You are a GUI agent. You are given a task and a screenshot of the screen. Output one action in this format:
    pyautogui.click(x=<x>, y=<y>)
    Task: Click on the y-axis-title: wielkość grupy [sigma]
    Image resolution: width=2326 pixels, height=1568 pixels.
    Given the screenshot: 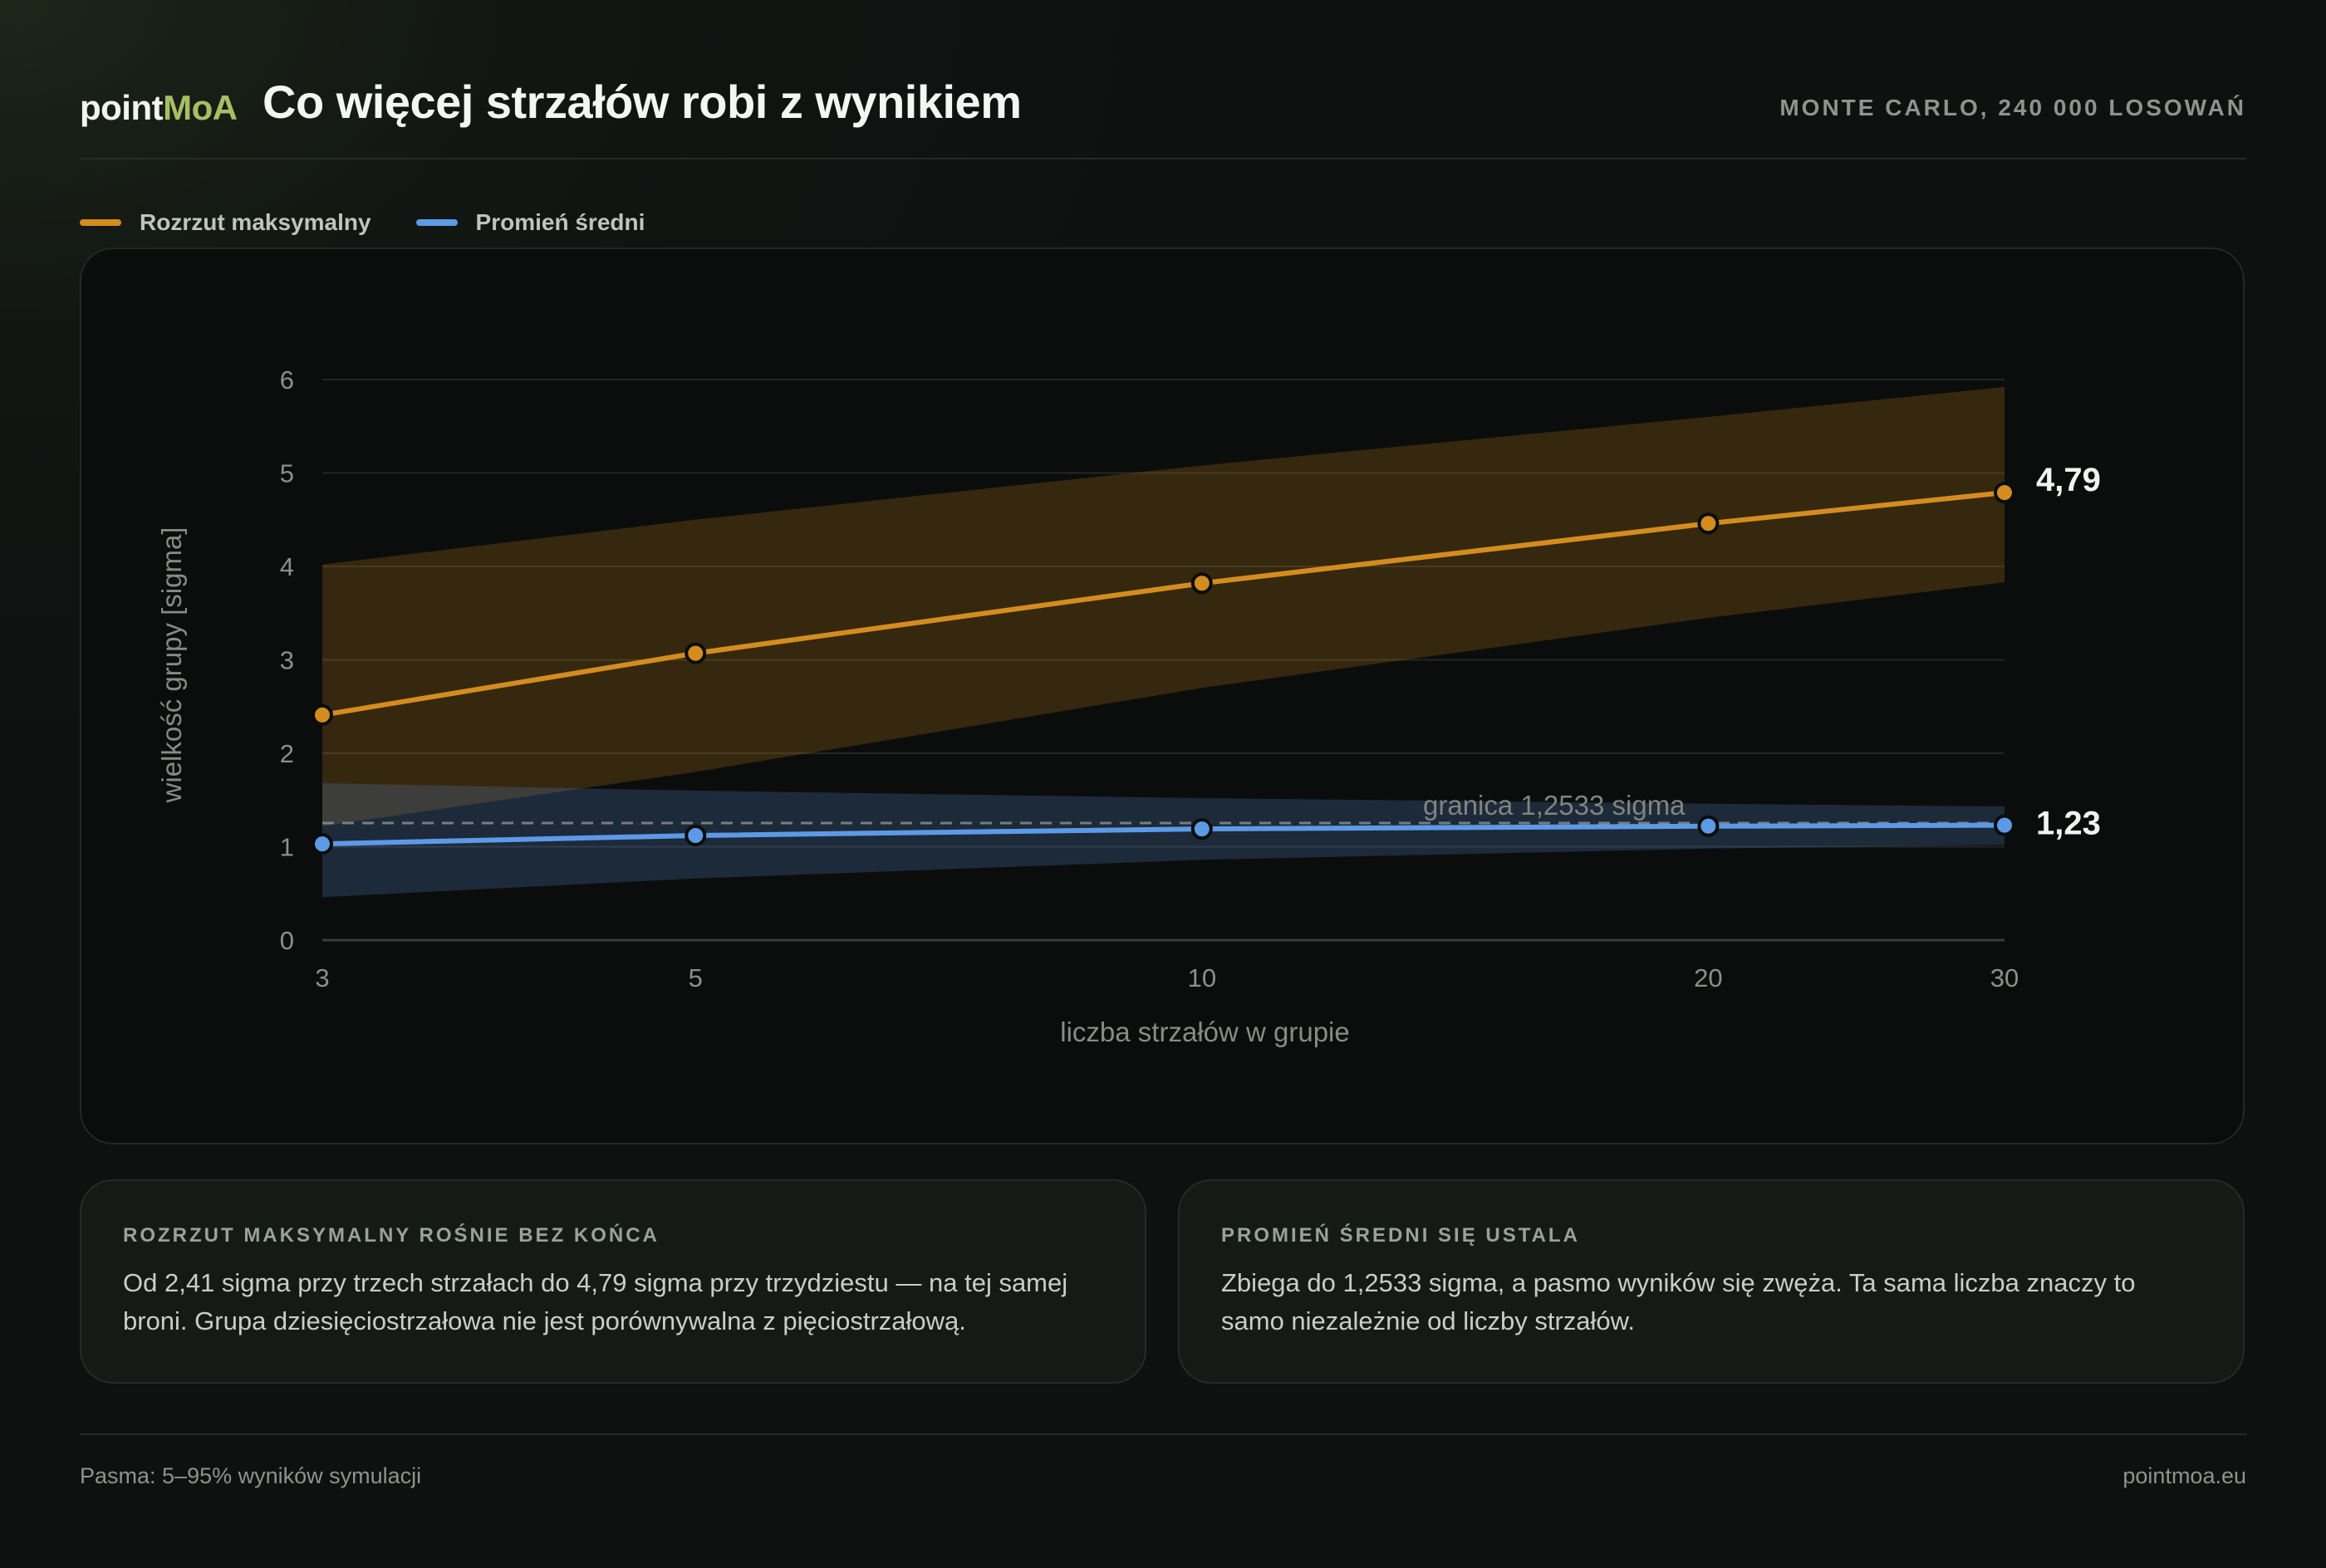 What is the action you would take?
    pyautogui.click(x=171, y=665)
    